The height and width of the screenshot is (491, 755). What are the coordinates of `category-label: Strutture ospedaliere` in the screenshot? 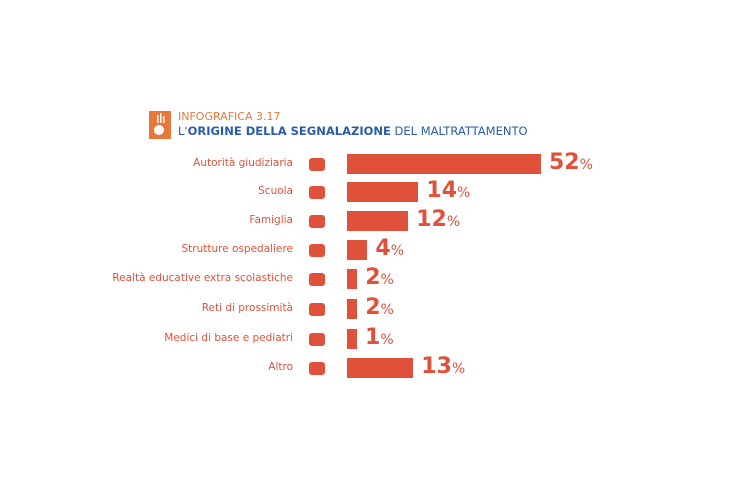 It's located at (237, 249).